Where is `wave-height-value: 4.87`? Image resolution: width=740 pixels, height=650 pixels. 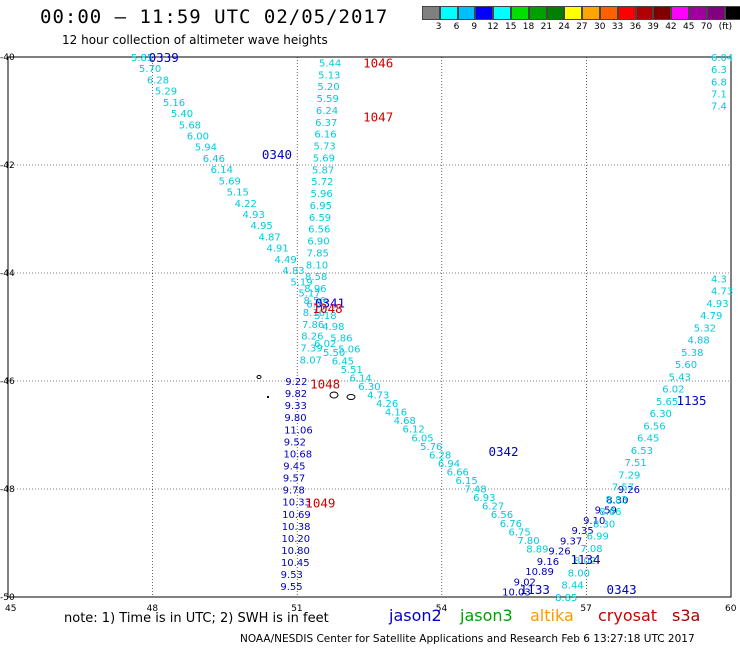 wave-height-value: 4.87 is located at coordinates (270, 237).